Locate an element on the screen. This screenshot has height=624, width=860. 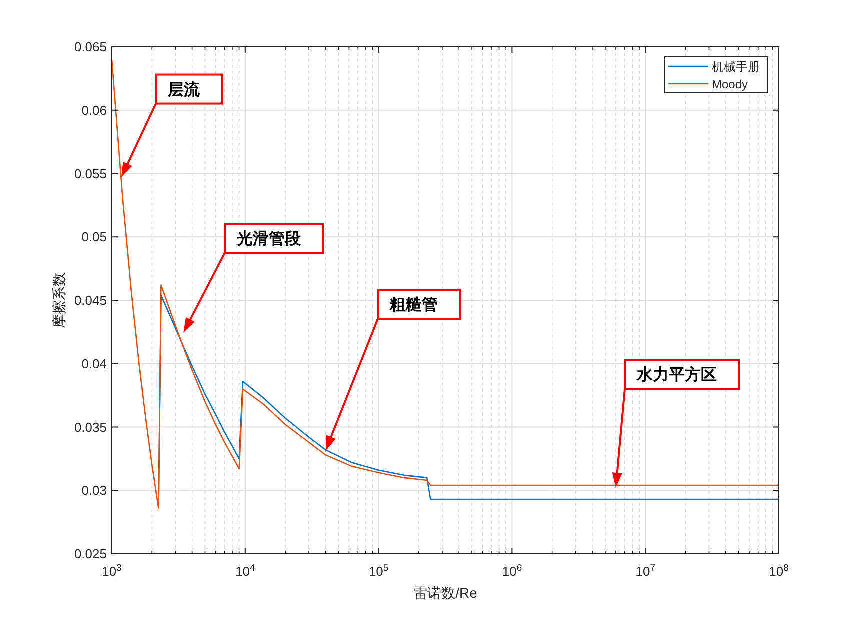
x-axis-title: 雷诺数/Re is located at coordinates (446, 593).